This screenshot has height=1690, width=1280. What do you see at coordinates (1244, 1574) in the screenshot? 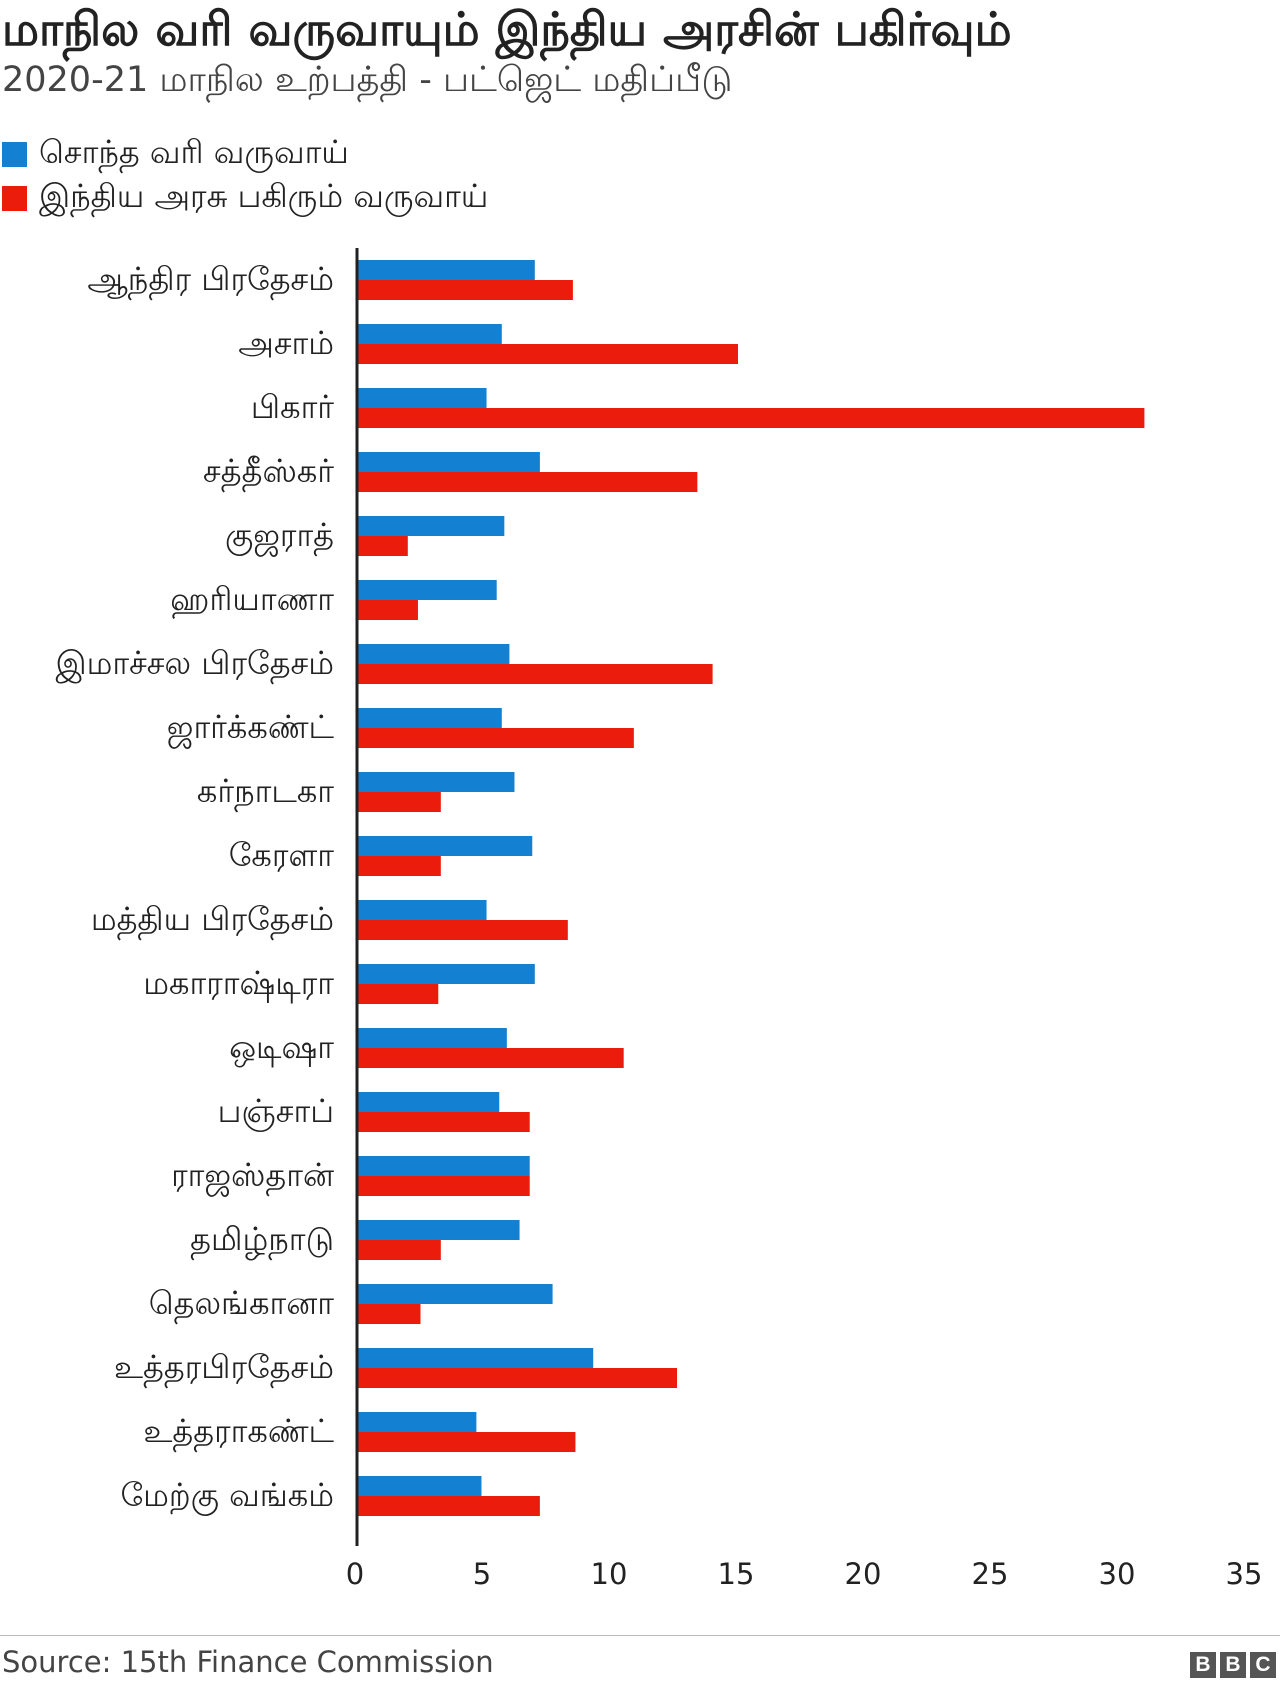
I see `x-tick-label: 35` at bounding box center [1244, 1574].